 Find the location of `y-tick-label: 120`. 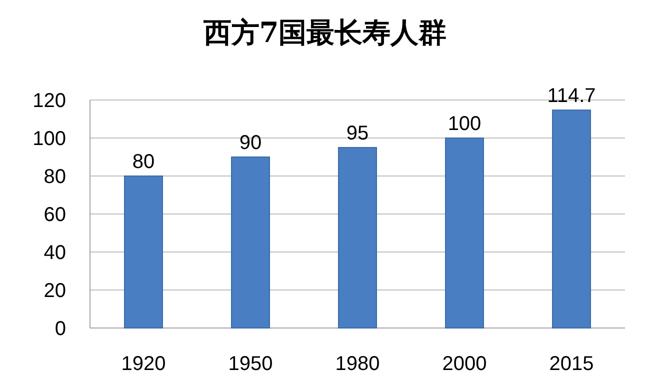

y-tick-label: 120 is located at coordinates (49, 101).